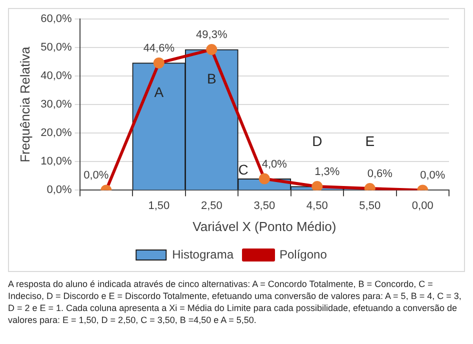  What do you see at coordinates (56, 133) in the screenshot?
I see `y-tick-label: 20,0%` at bounding box center [56, 133].